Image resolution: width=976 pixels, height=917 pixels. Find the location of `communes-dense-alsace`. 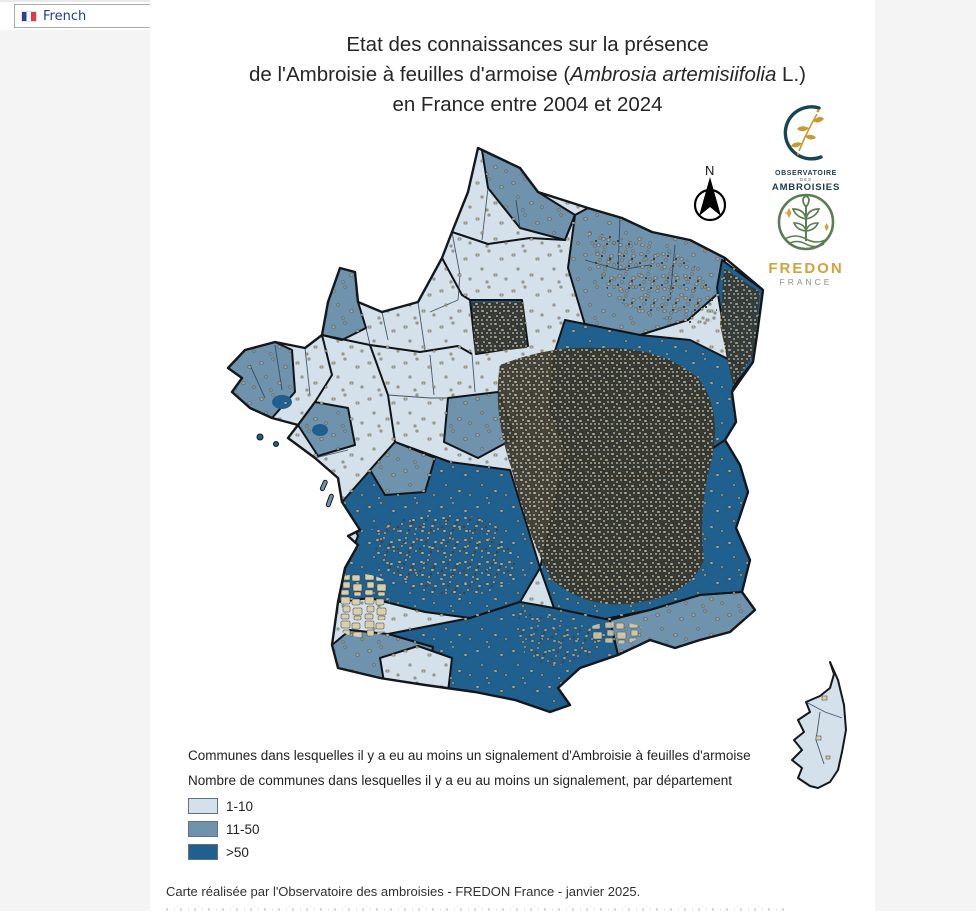

communes-dense-alsace is located at coordinates (740, 327).